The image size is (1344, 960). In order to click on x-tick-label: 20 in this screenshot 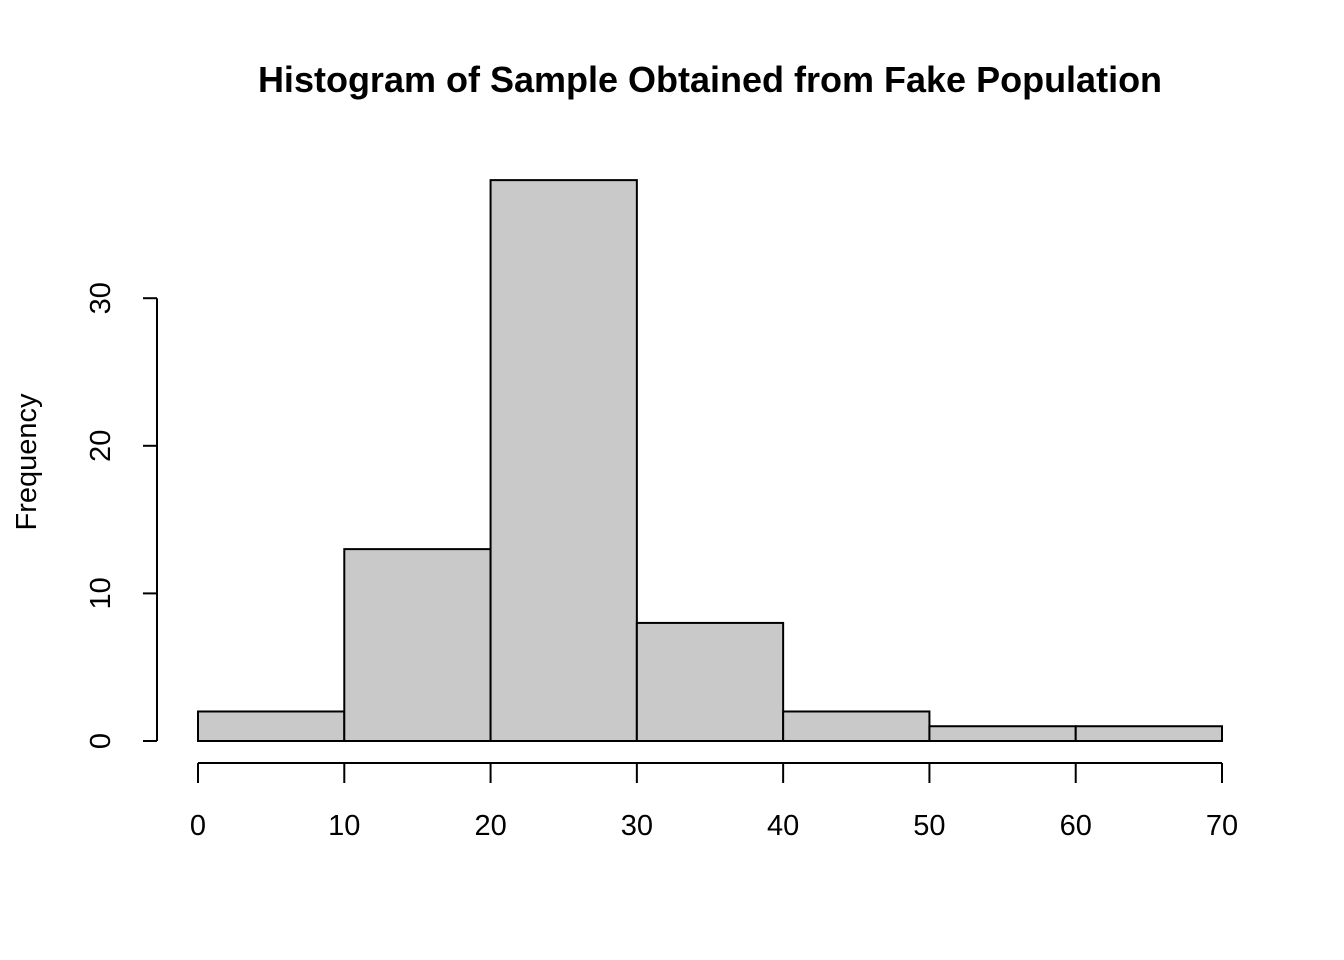, I will do `click(490, 826)`.